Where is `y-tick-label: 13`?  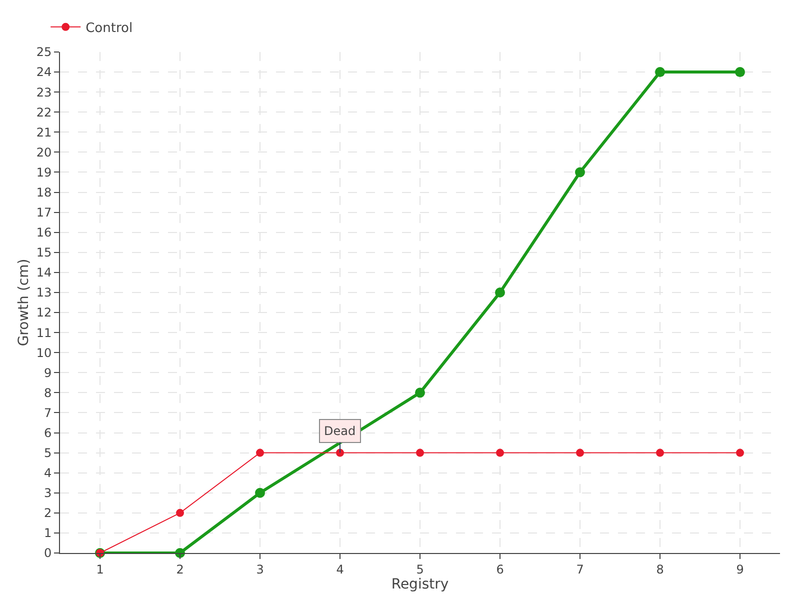 y-tick-label: 13 is located at coordinates (44, 293).